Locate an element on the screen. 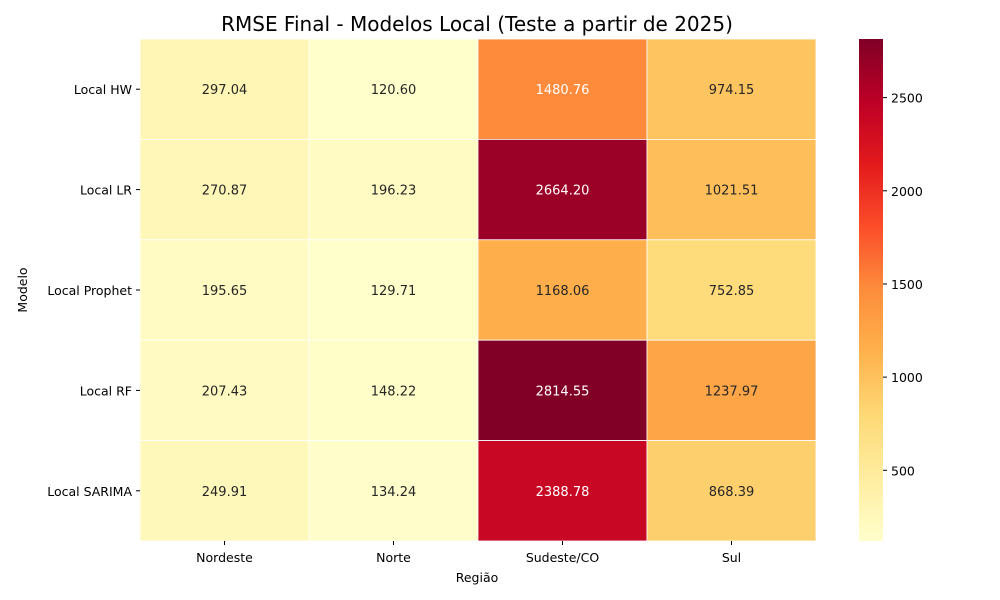 The height and width of the screenshot is (600, 1000). cell-value-label: 148.22 is located at coordinates (394, 391).